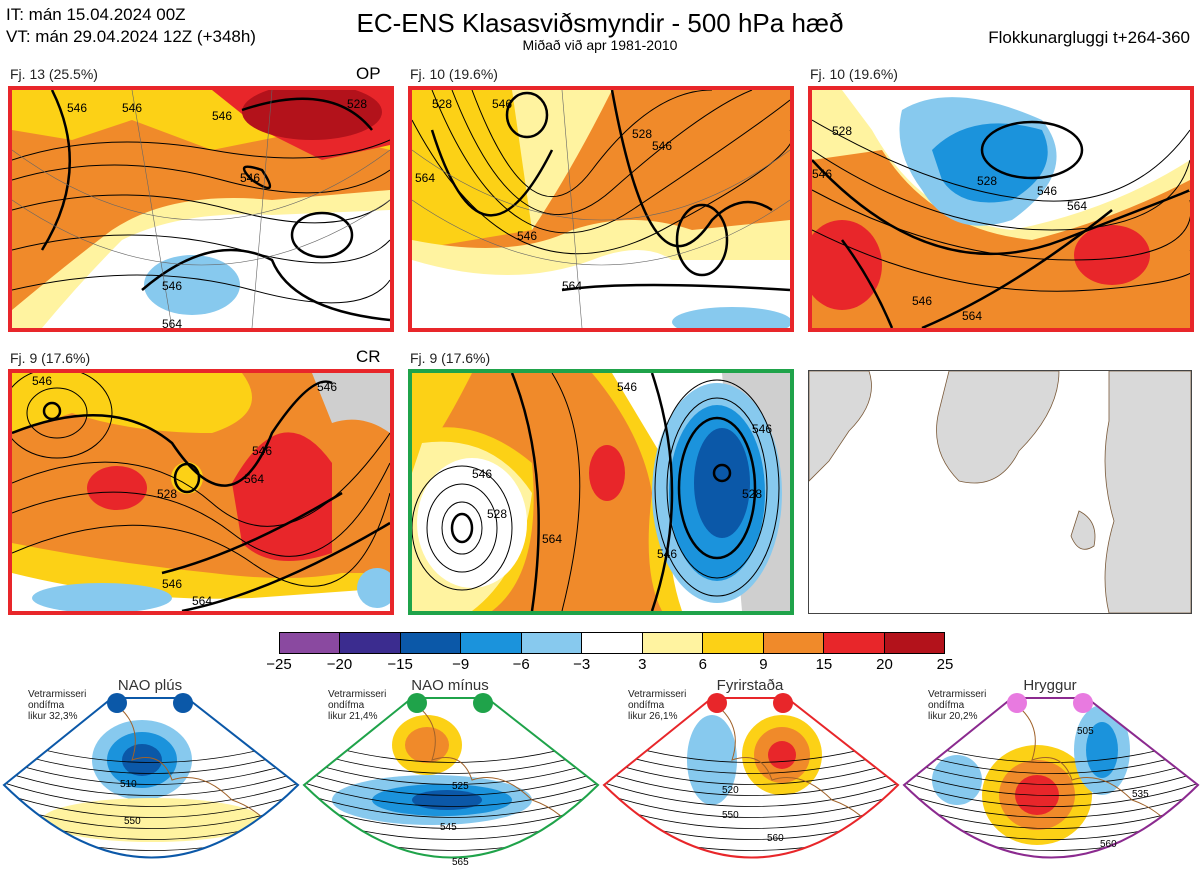 The image size is (1200, 871). I want to click on regime-note-line: likur 21,4%, so click(353, 716).